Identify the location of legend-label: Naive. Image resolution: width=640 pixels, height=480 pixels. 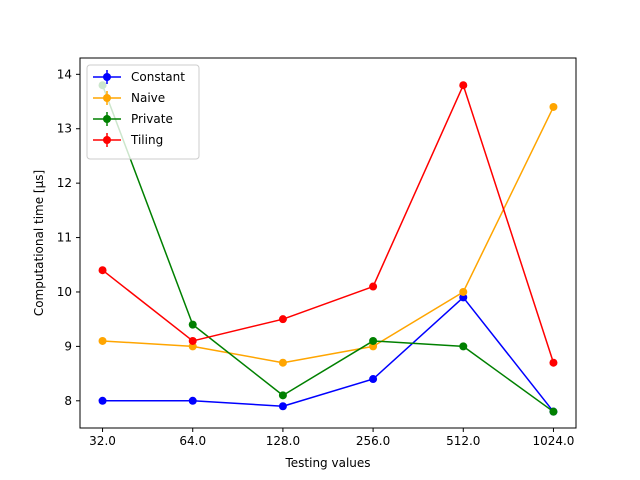
(148, 98).